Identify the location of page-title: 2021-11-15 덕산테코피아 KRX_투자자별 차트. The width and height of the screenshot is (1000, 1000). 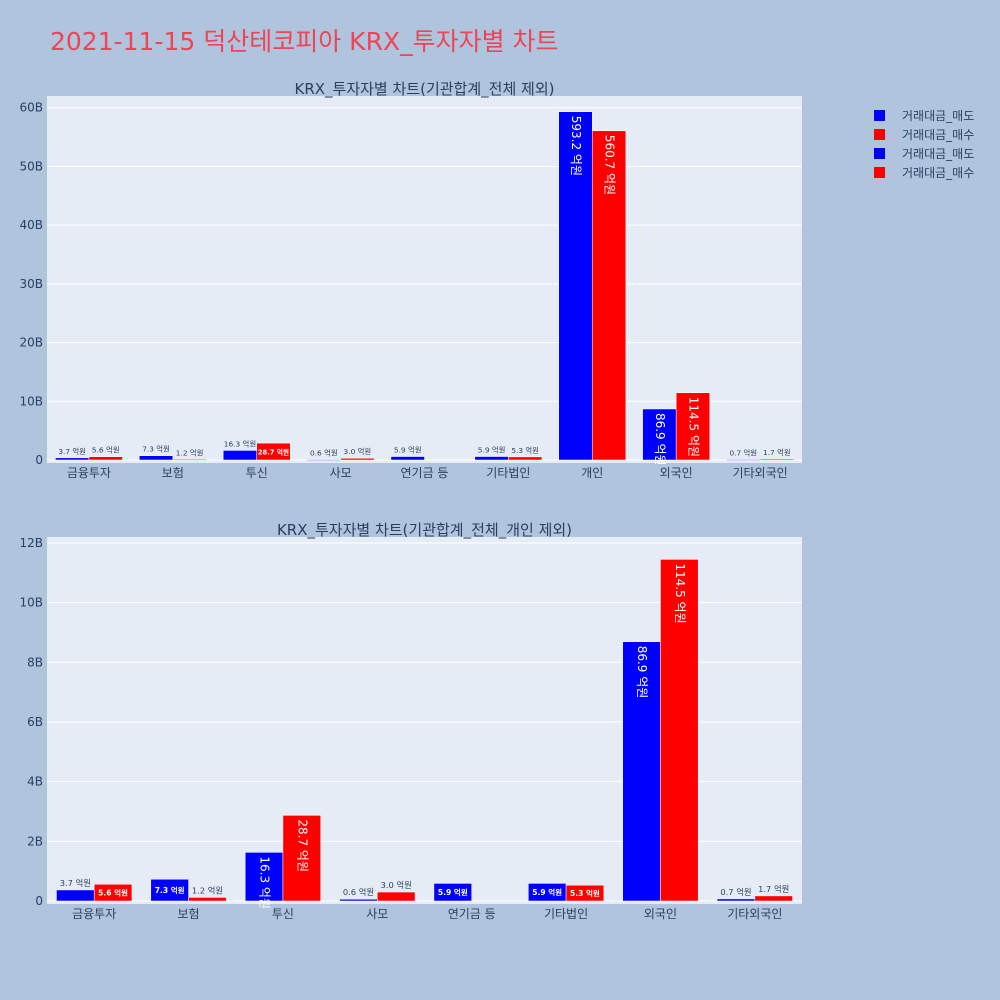
(304, 41).